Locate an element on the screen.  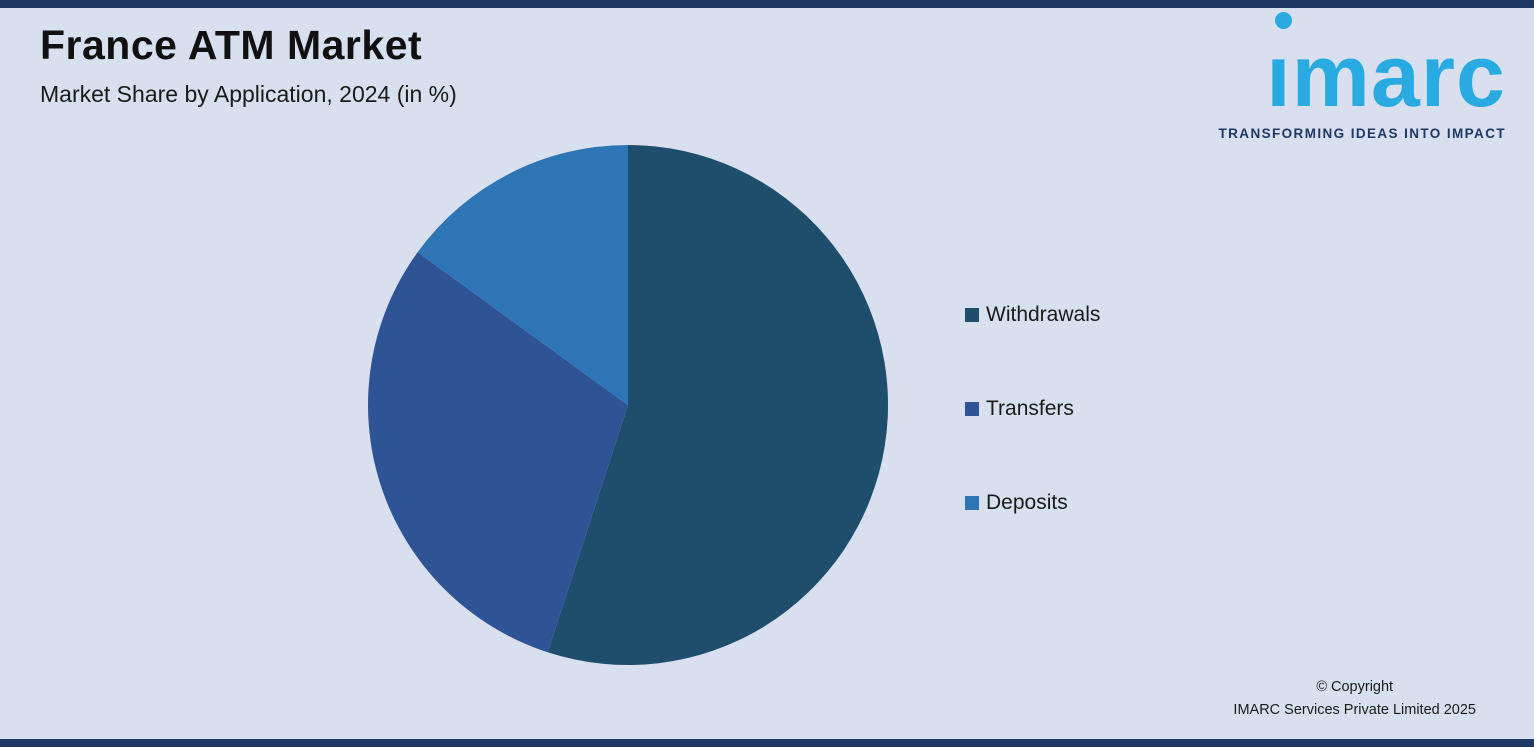
page-subtitle: Market Share by Application, 2024 (in %) is located at coordinates (248, 94).